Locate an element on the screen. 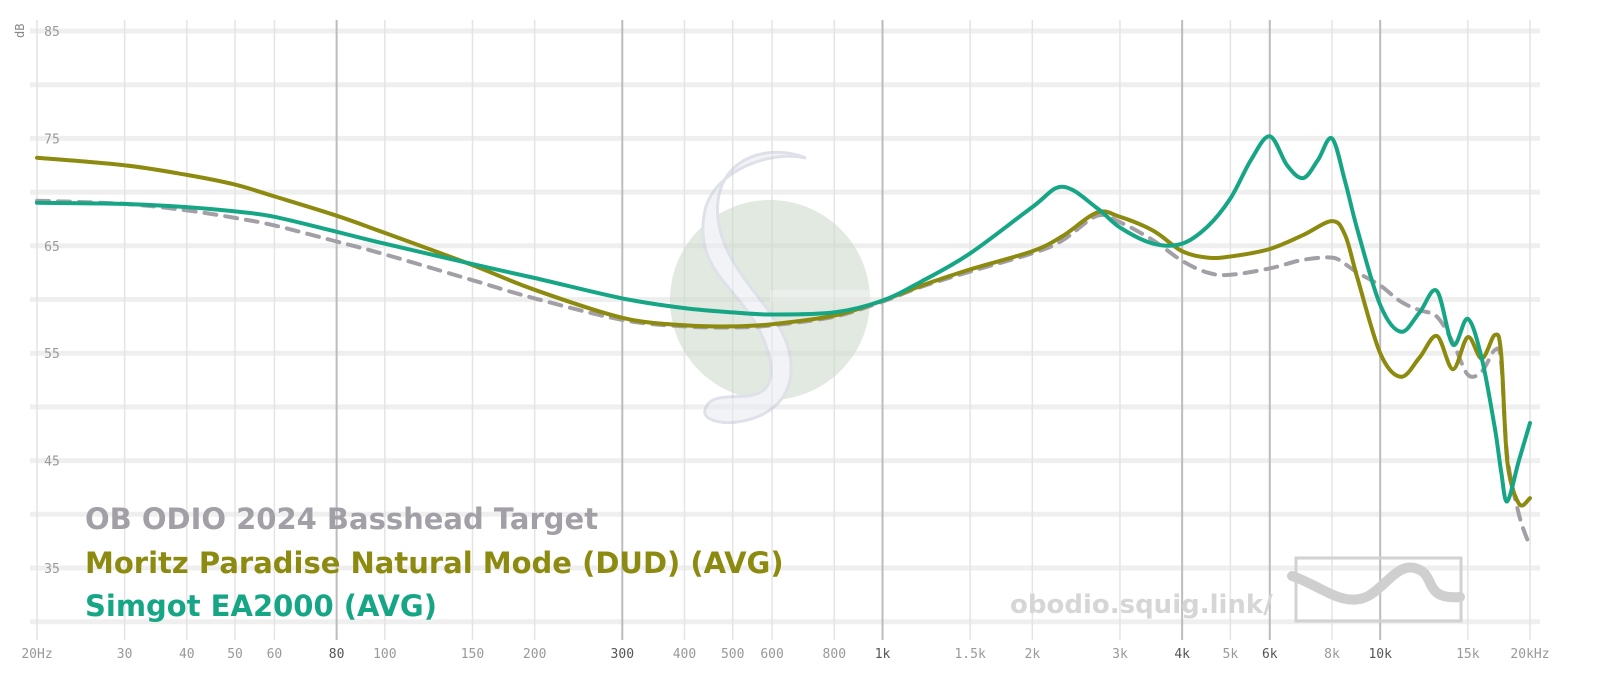  x-tick-label: 6k is located at coordinates (1270, 654).